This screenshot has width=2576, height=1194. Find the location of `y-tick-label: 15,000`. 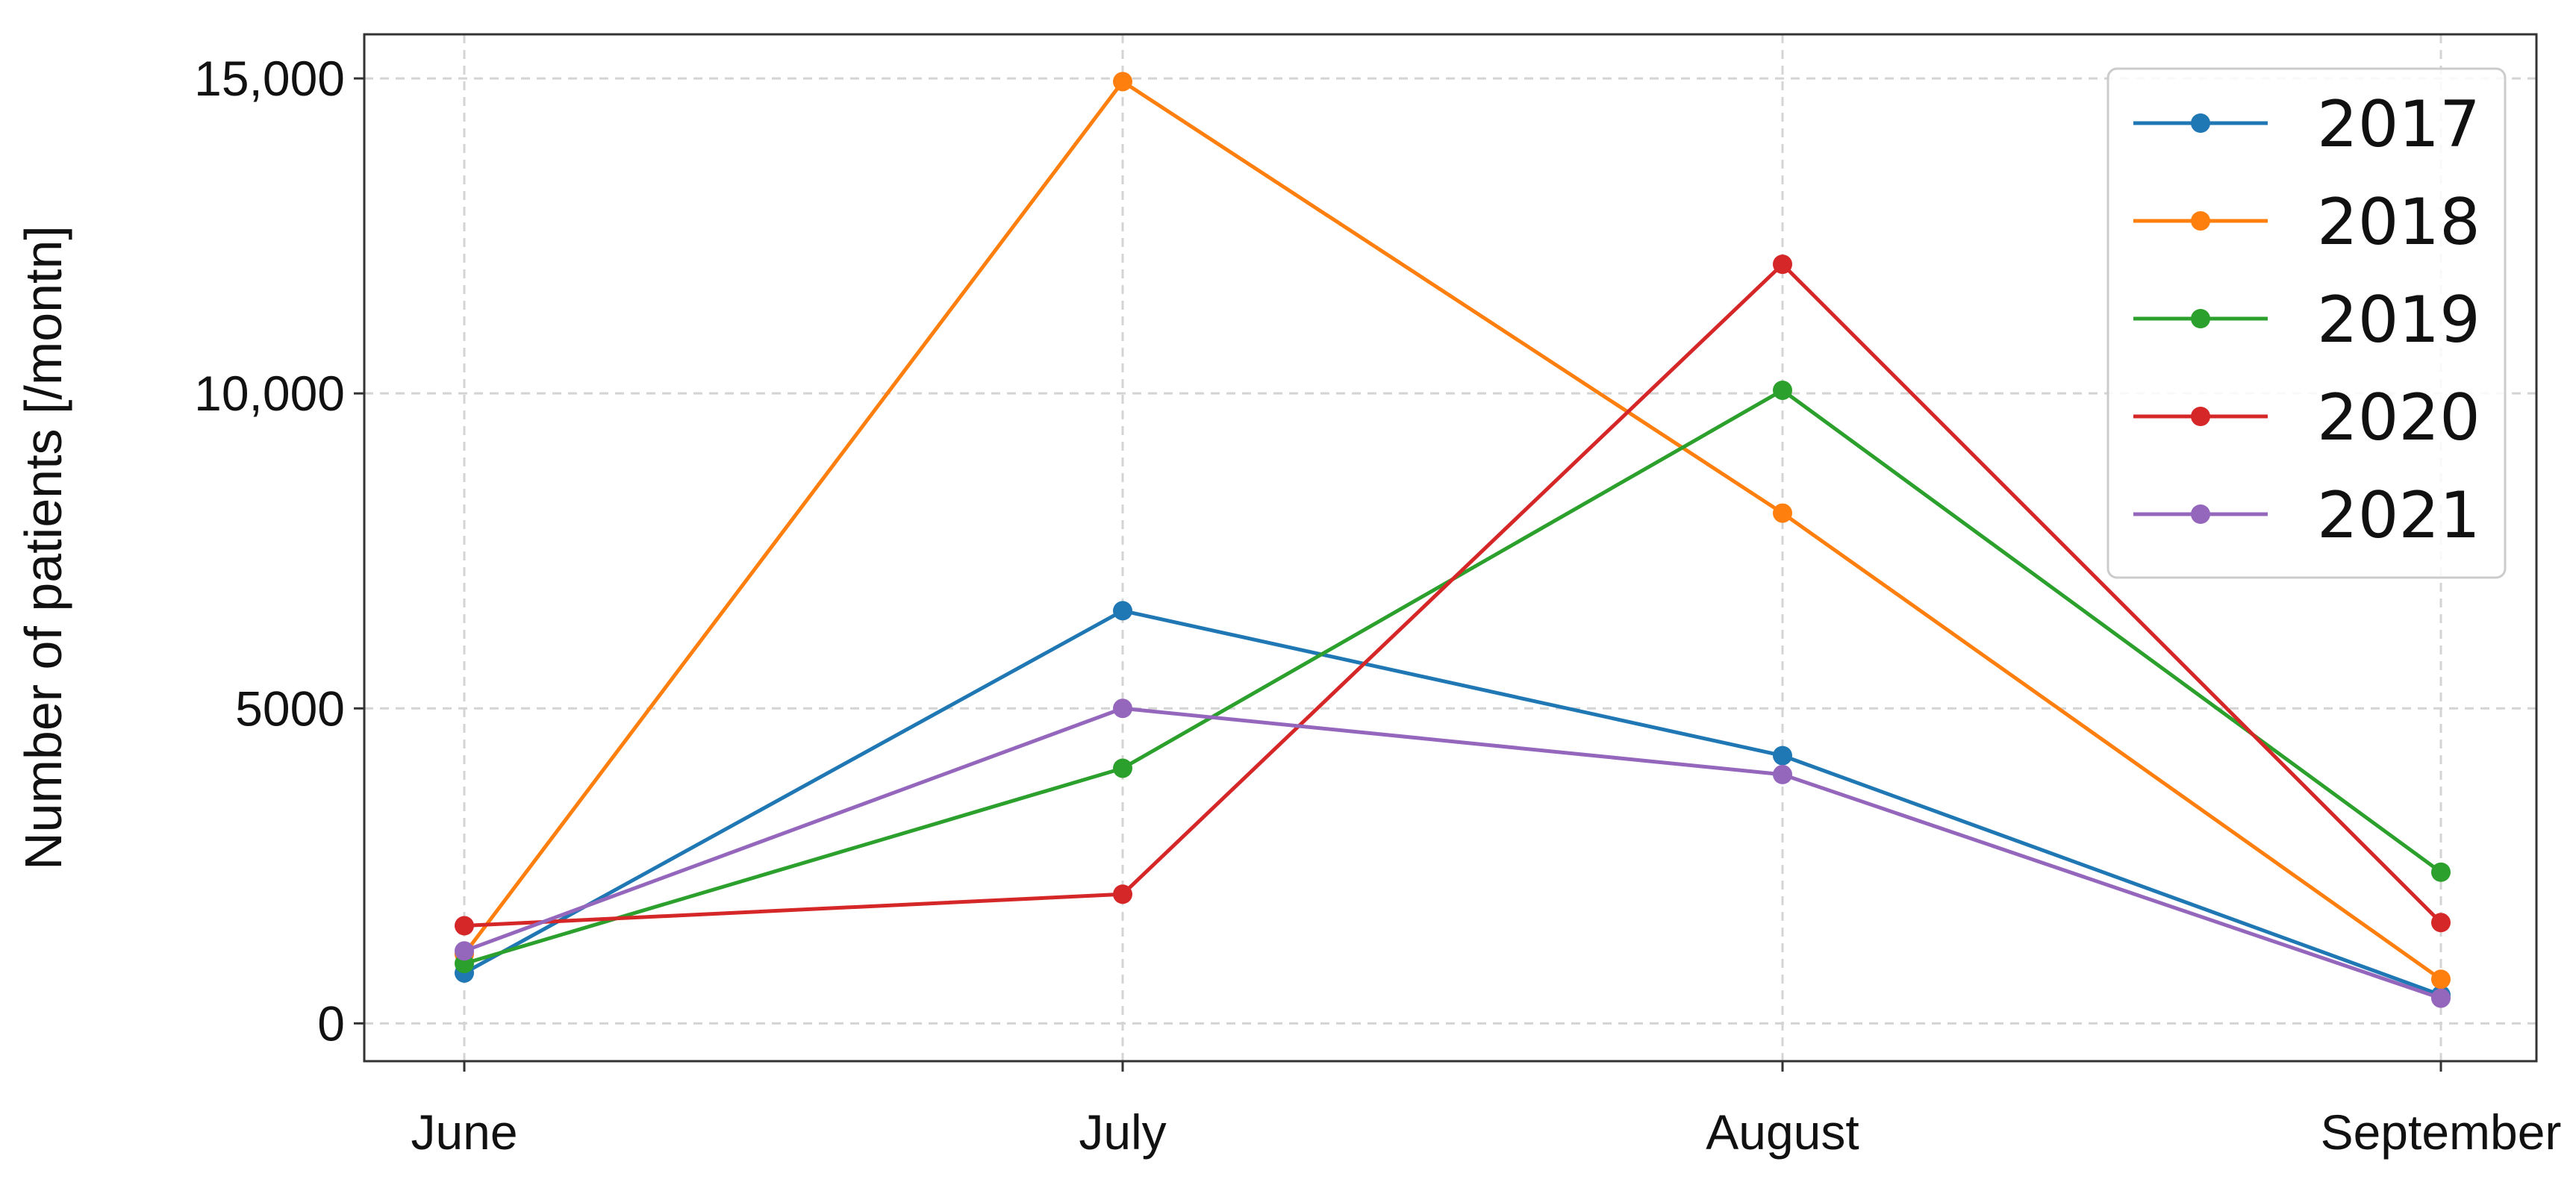

y-tick-label: 15,000 is located at coordinates (269, 78).